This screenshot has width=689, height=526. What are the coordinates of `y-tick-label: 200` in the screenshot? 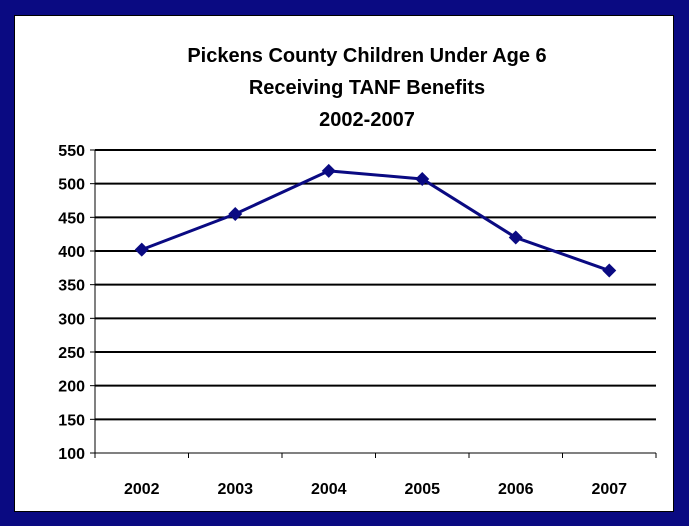 It's located at (71, 387).